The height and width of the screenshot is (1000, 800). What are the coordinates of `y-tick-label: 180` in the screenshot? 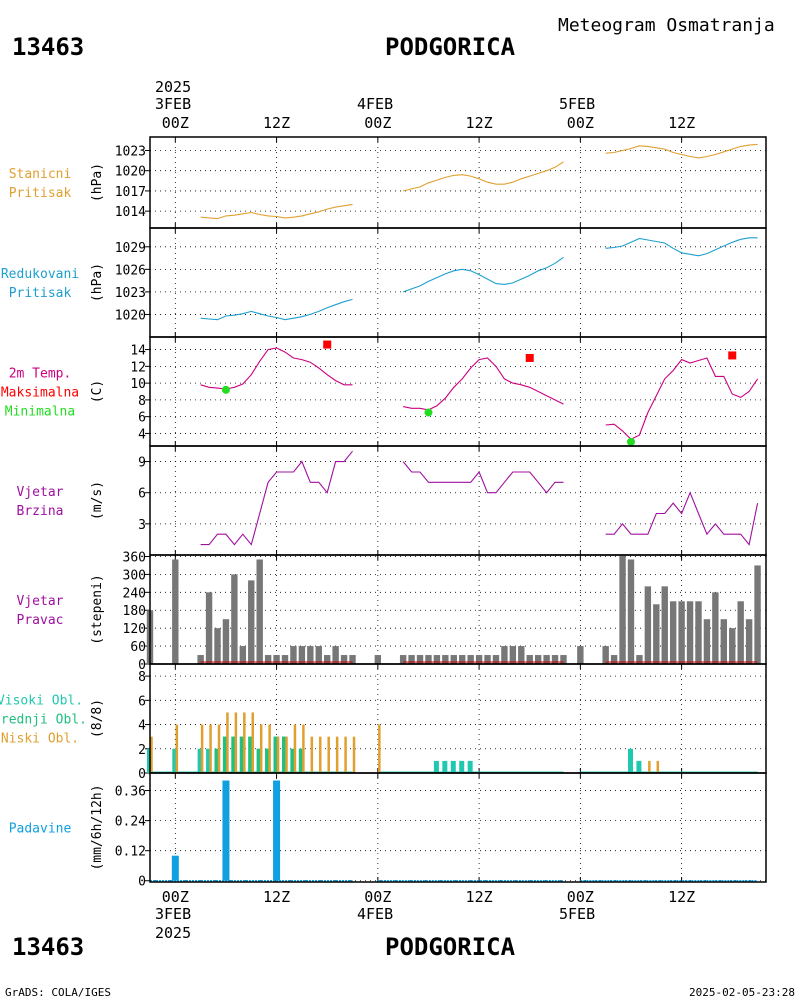 It's located at (134, 611).